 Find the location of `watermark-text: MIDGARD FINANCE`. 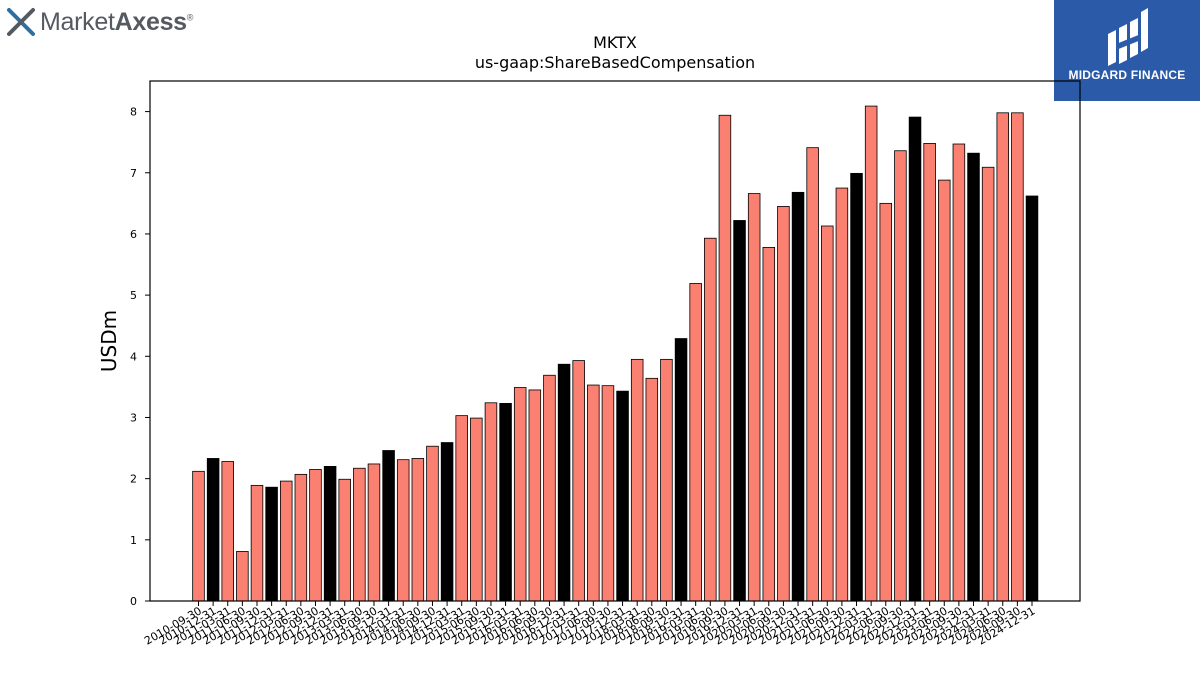

watermark-text: MIDGARD FINANCE is located at coordinates (1127, 75).